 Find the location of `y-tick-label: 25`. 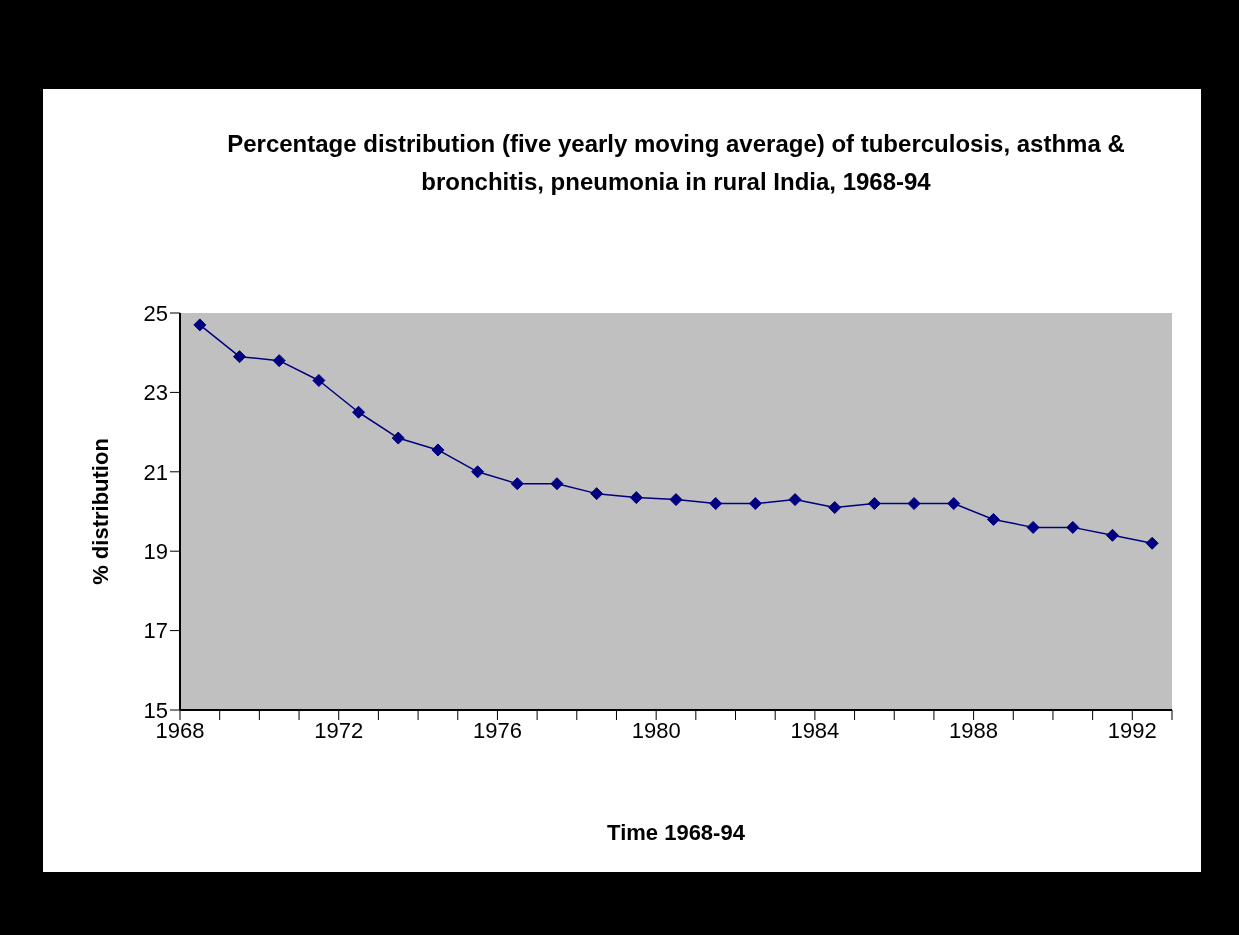

y-tick-label: 25 is located at coordinates (155, 313).